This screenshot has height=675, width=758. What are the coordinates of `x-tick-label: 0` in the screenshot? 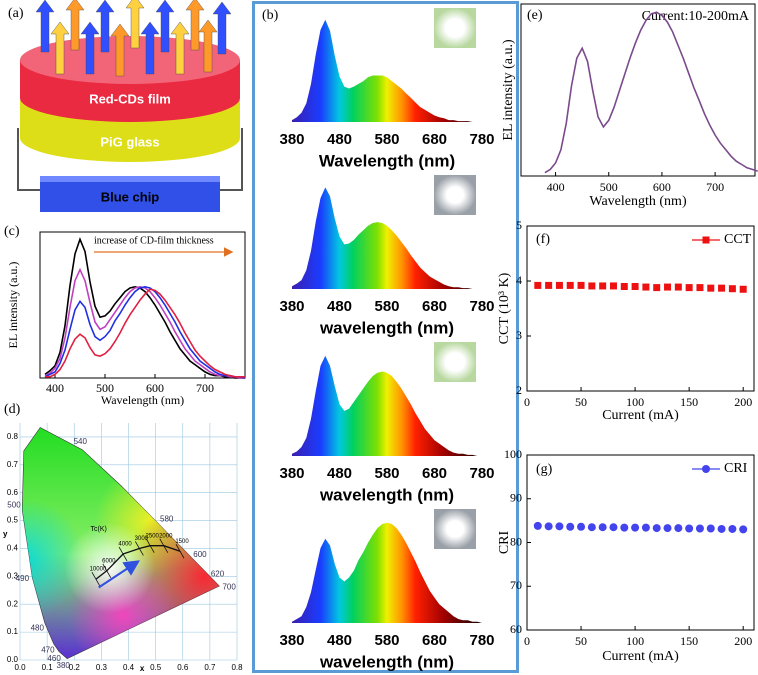 It's located at (527, 402).